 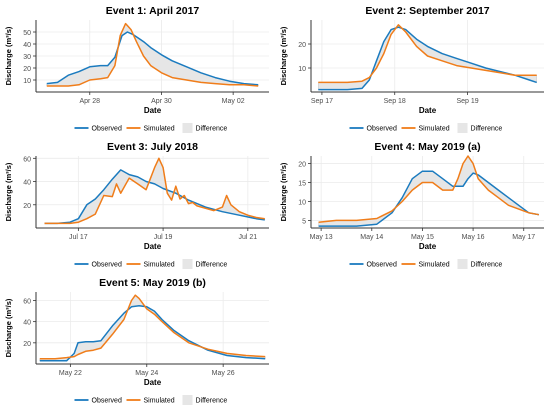 I want to click on x-tick-label: May 24, so click(x=146, y=373).